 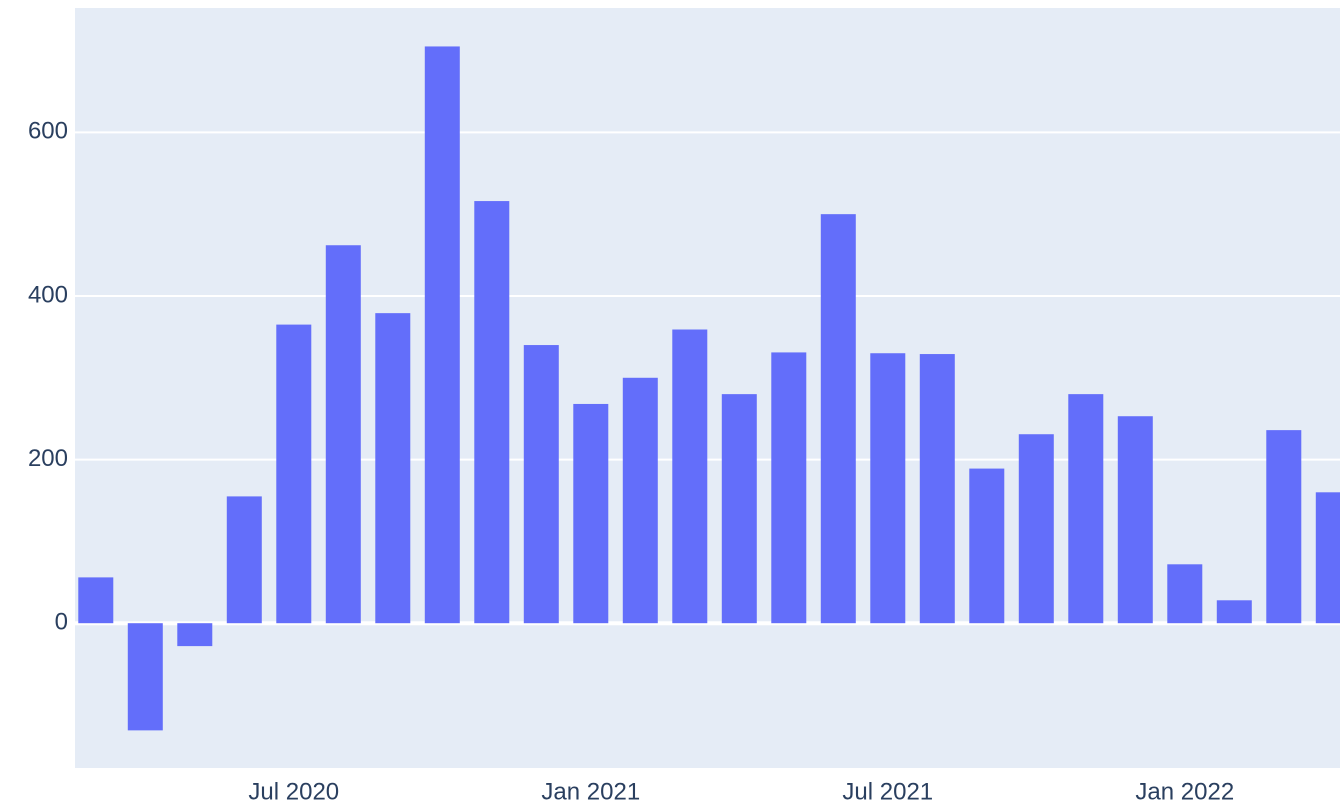 What do you see at coordinates (590, 791) in the screenshot?
I see `x-tick-label: Jan 2021` at bounding box center [590, 791].